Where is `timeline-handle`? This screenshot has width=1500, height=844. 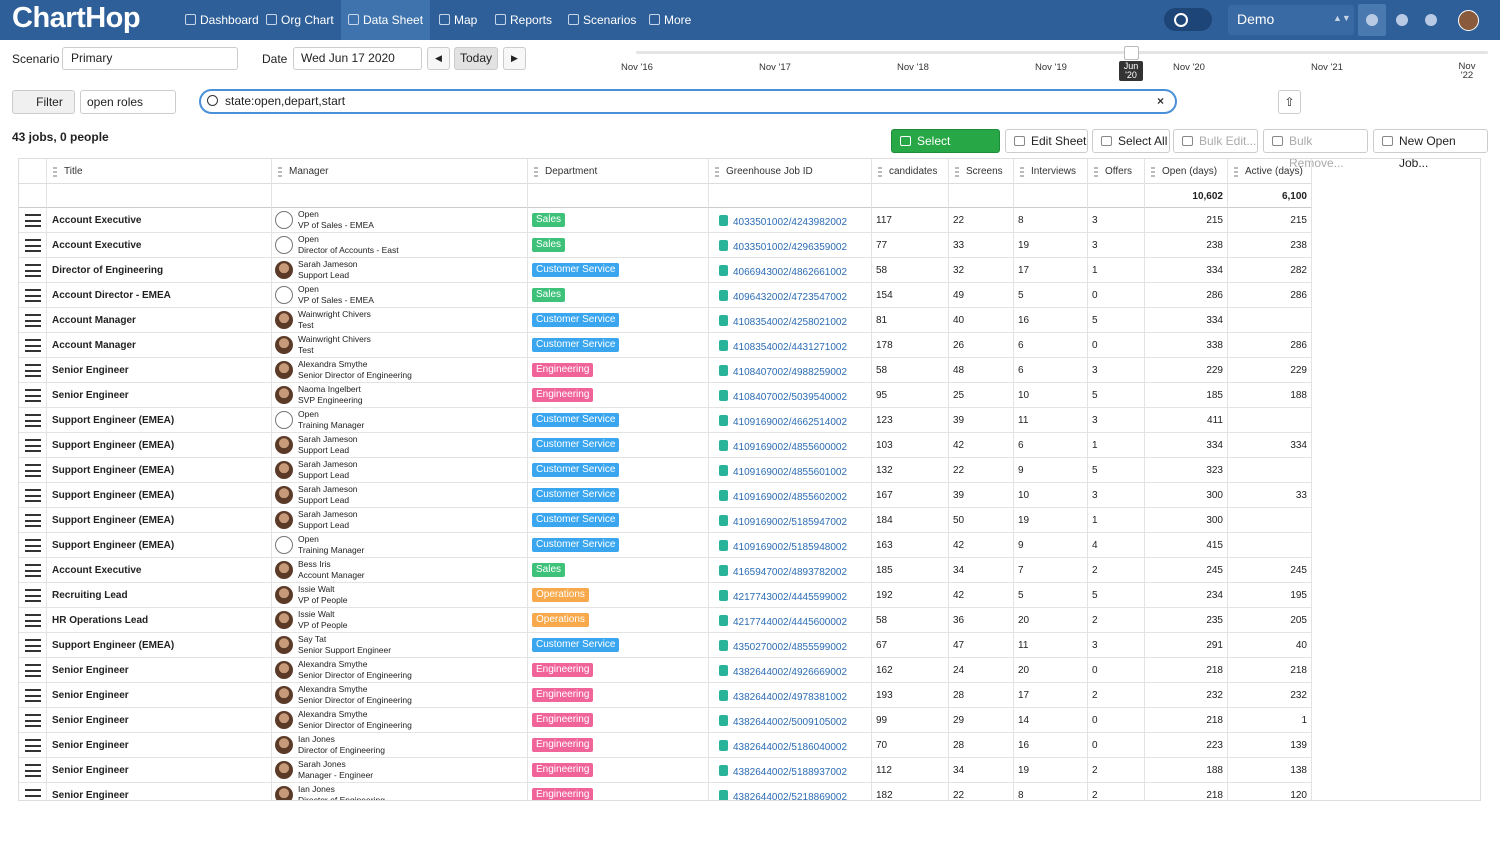 timeline-handle is located at coordinates (1131, 53).